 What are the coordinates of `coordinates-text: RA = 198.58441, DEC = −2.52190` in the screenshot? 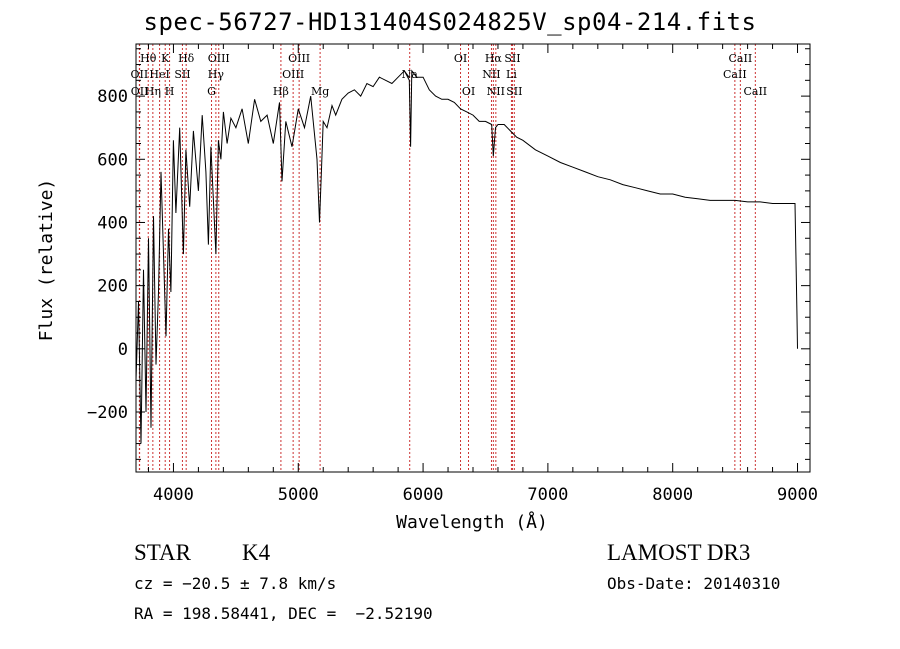 It's located at (283, 613).